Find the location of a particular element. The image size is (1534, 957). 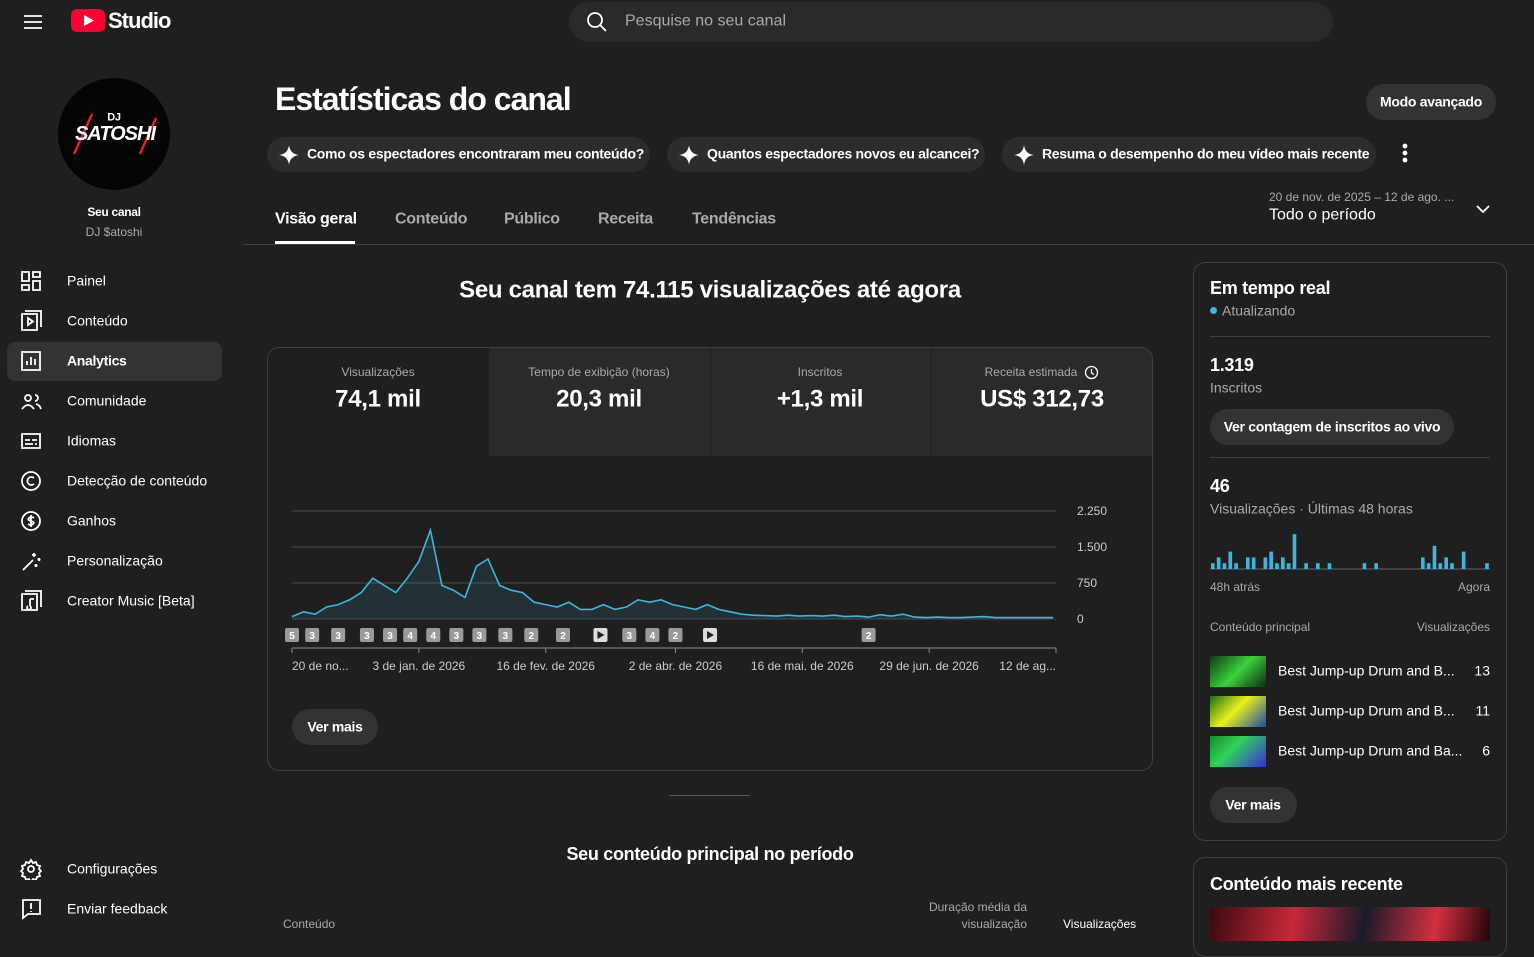

logo-text: Studio is located at coordinates (139, 20).